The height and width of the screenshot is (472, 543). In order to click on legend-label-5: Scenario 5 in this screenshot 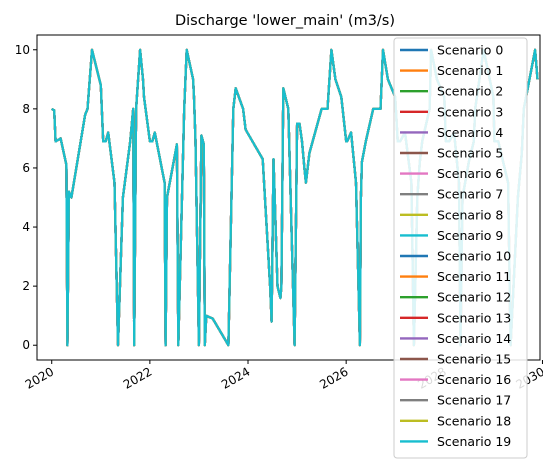, I will do `click(470, 153)`.